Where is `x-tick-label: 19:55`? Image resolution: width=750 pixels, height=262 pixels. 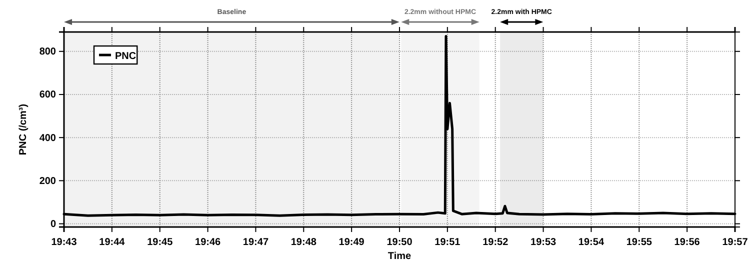 x-tick-label: 19:55 is located at coordinates (639, 242).